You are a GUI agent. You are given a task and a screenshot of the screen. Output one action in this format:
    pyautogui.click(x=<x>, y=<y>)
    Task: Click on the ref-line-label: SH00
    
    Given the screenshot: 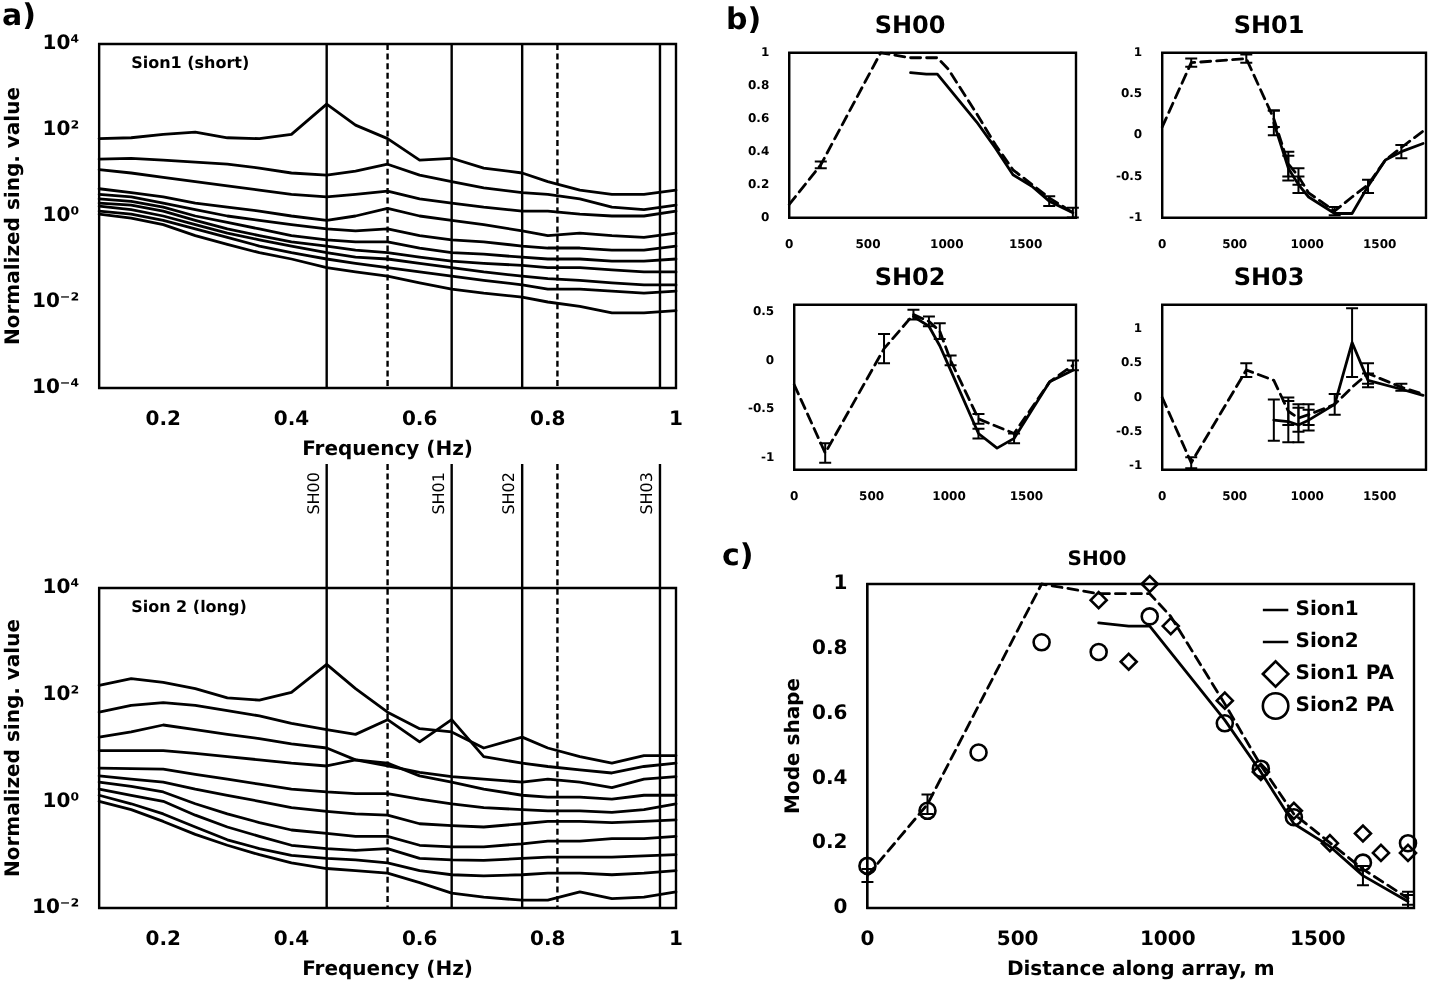 What is the action you would take?
    pyautogui.click(x=313, y=493)
    